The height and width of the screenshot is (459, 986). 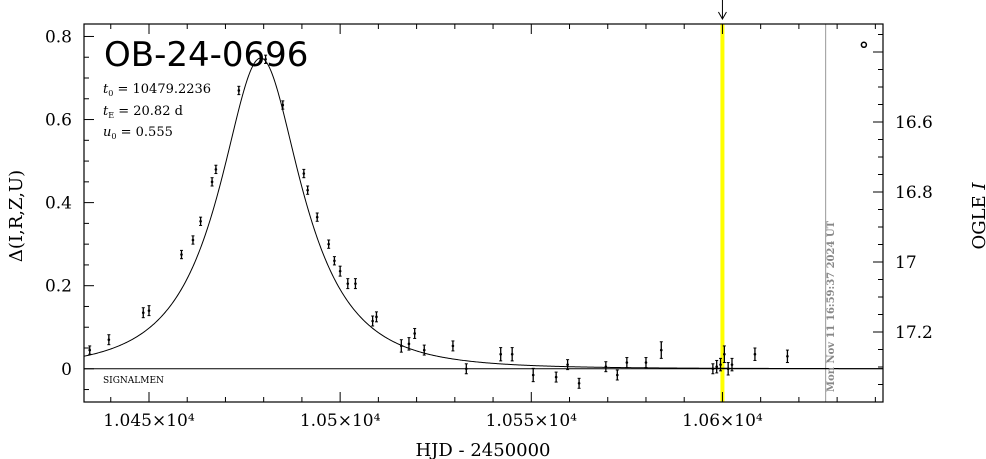 What do you see at coordinates (482, 449) in the screenshot?
I see `x-axis-title: HJD - 2450000` at bounding box center [482, 449].